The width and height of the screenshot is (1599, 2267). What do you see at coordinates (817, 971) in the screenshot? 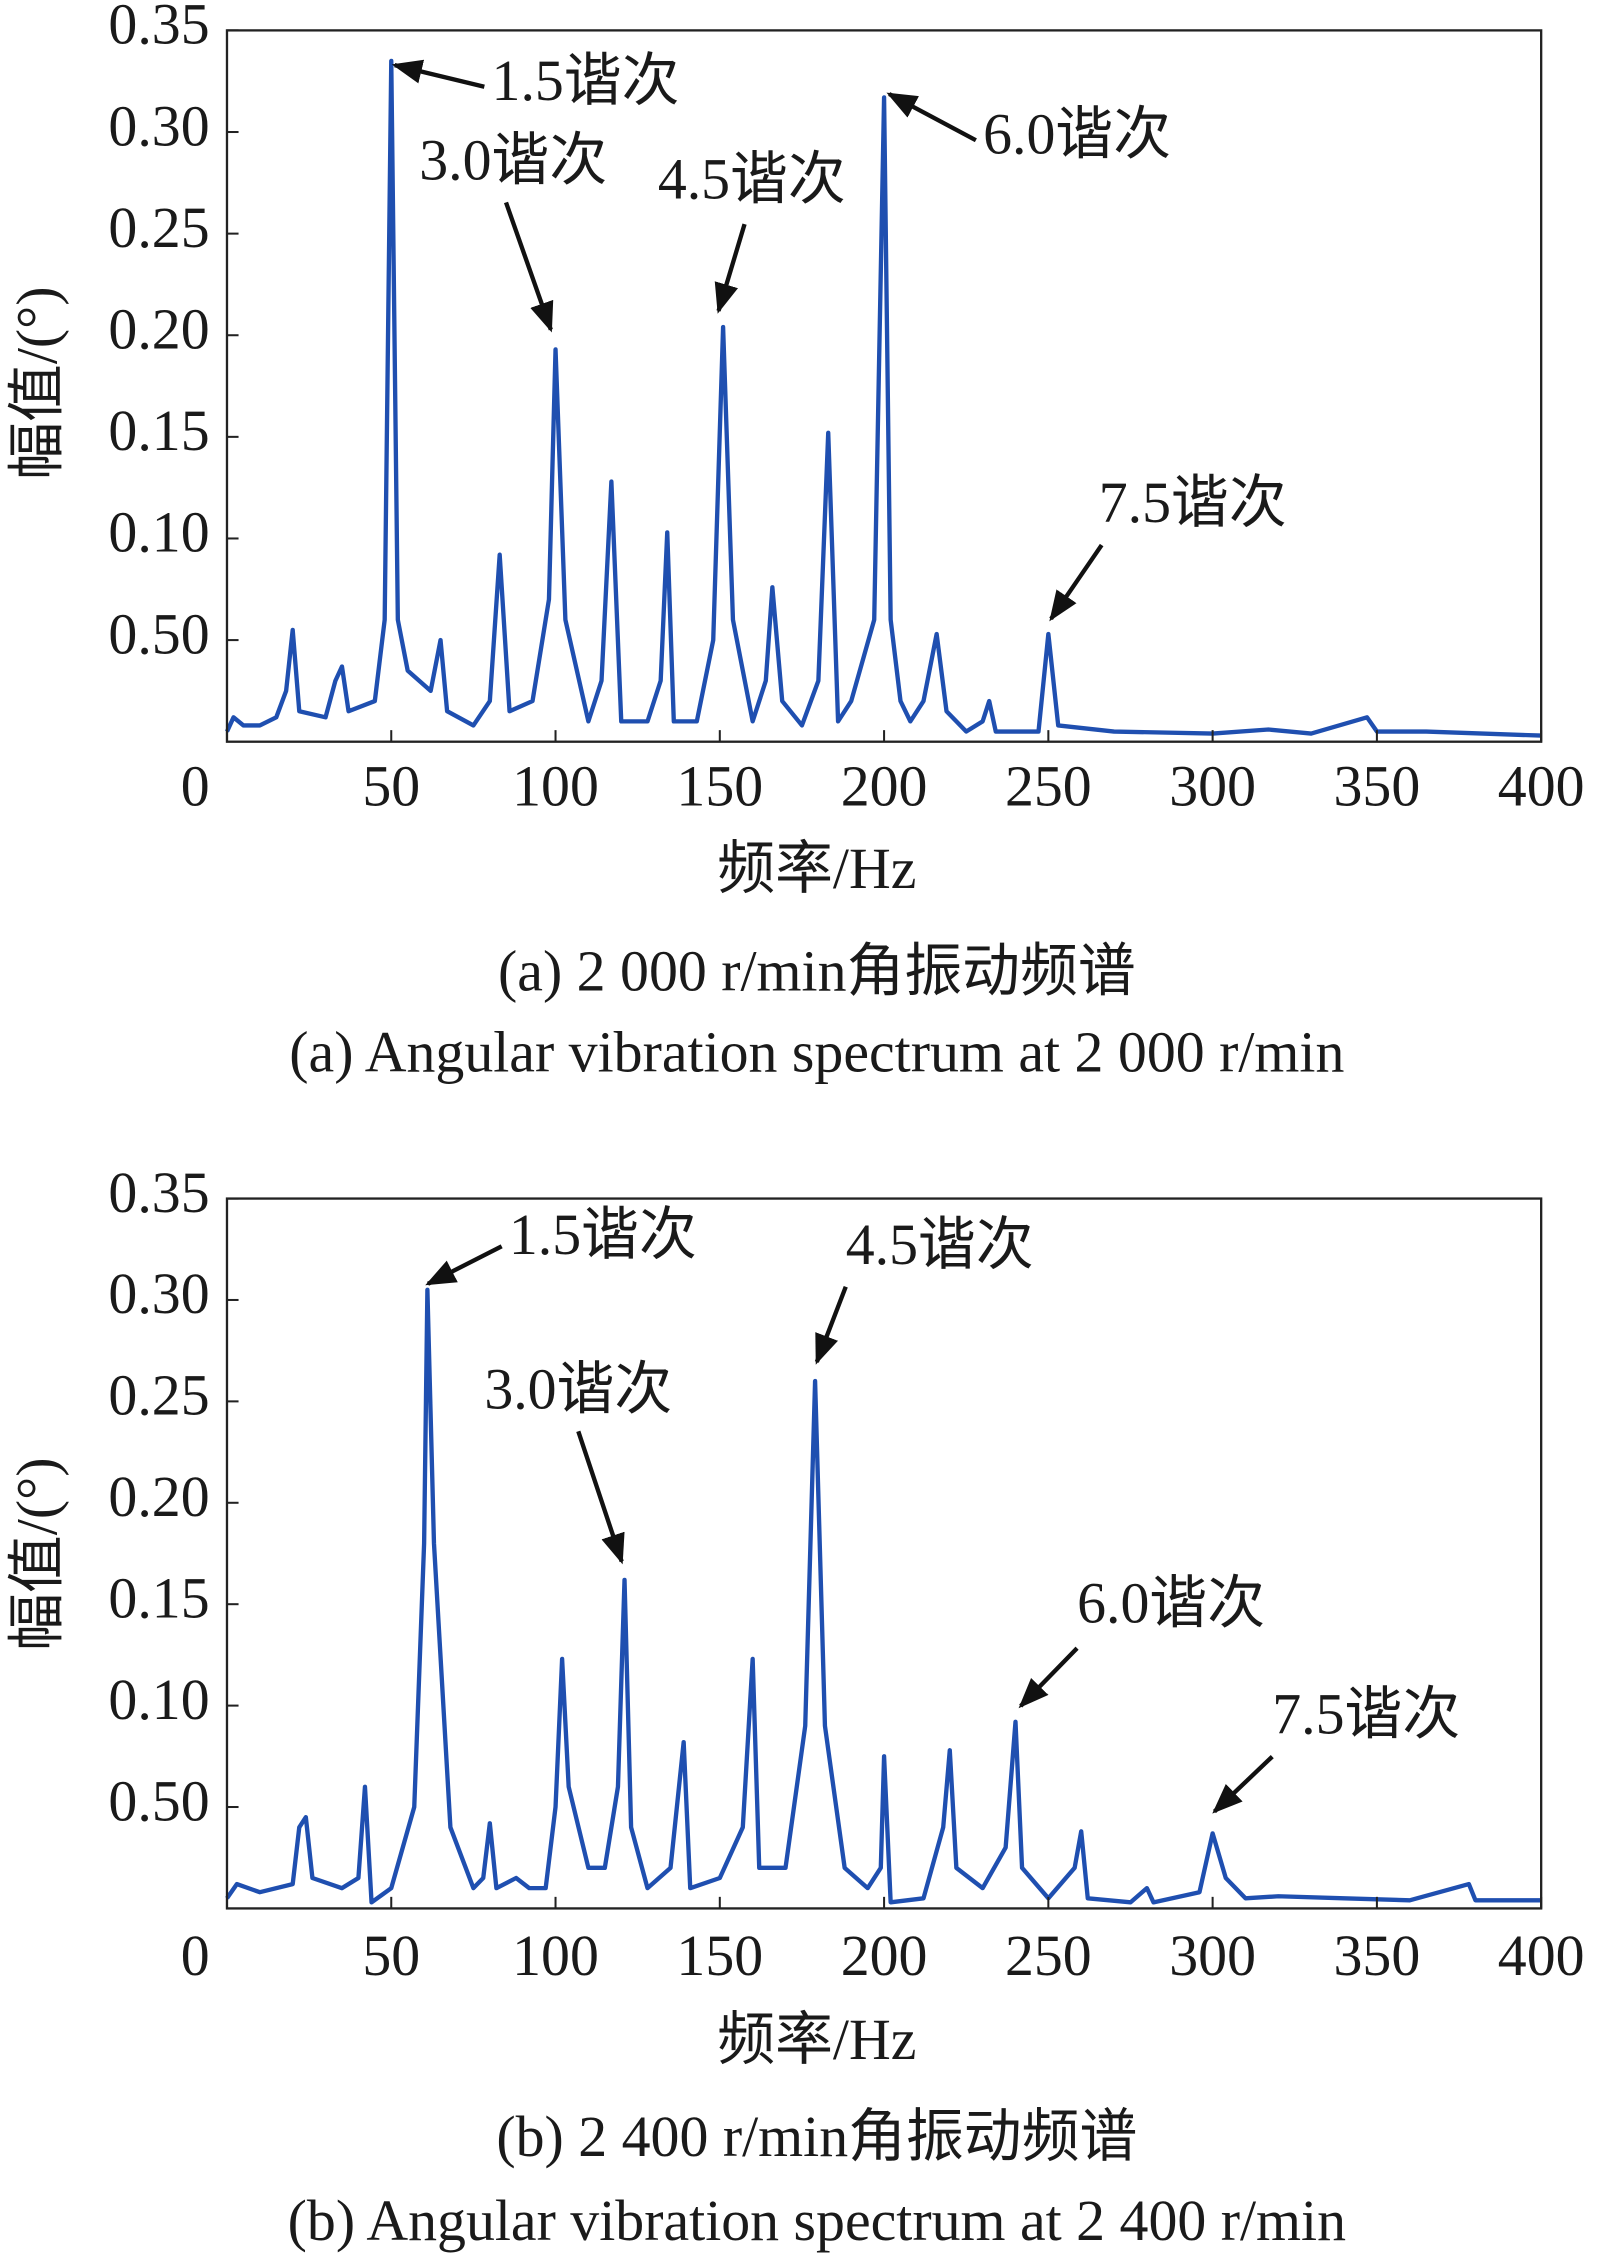
I see `caption-cn: (a) 2 000 r/min角振动频谱` at bounding box center [817, 971].